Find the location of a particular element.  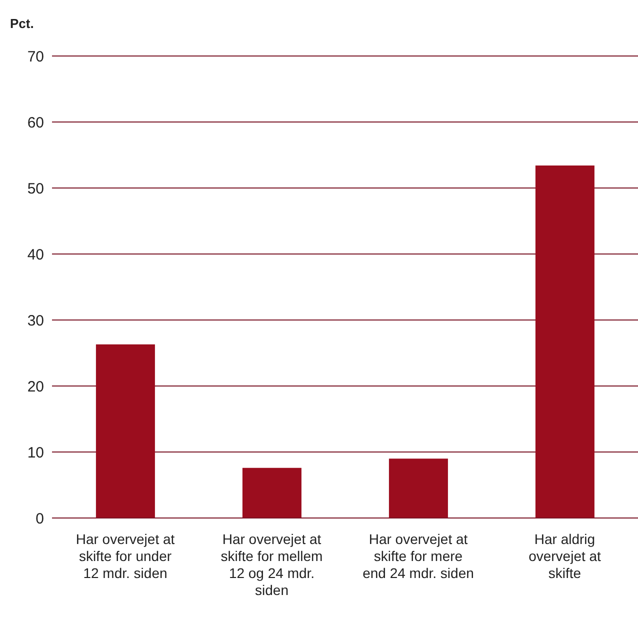

x-tick-label: Har aldrig overvejet at skifte is located at coordinates (565, 556).